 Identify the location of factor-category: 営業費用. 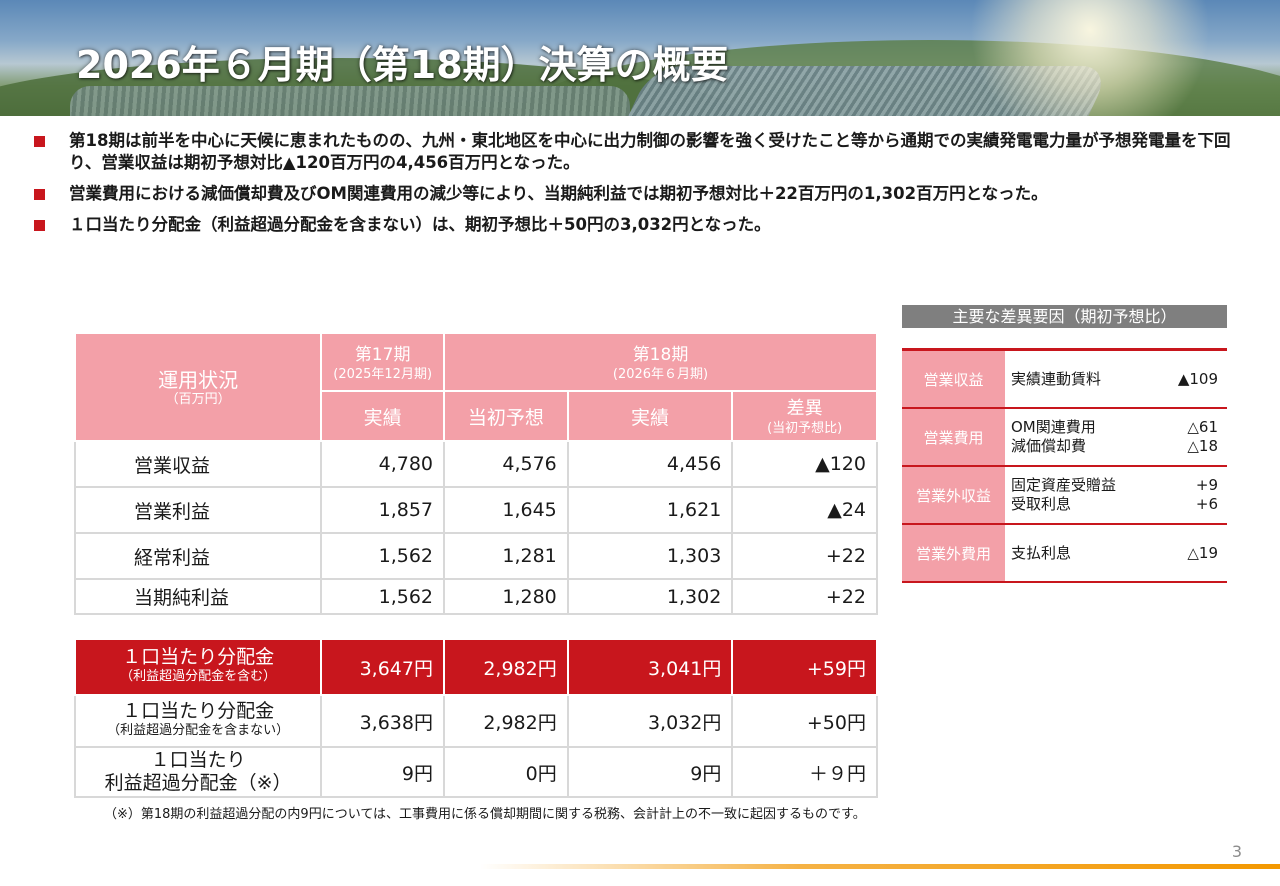
(953, 437).